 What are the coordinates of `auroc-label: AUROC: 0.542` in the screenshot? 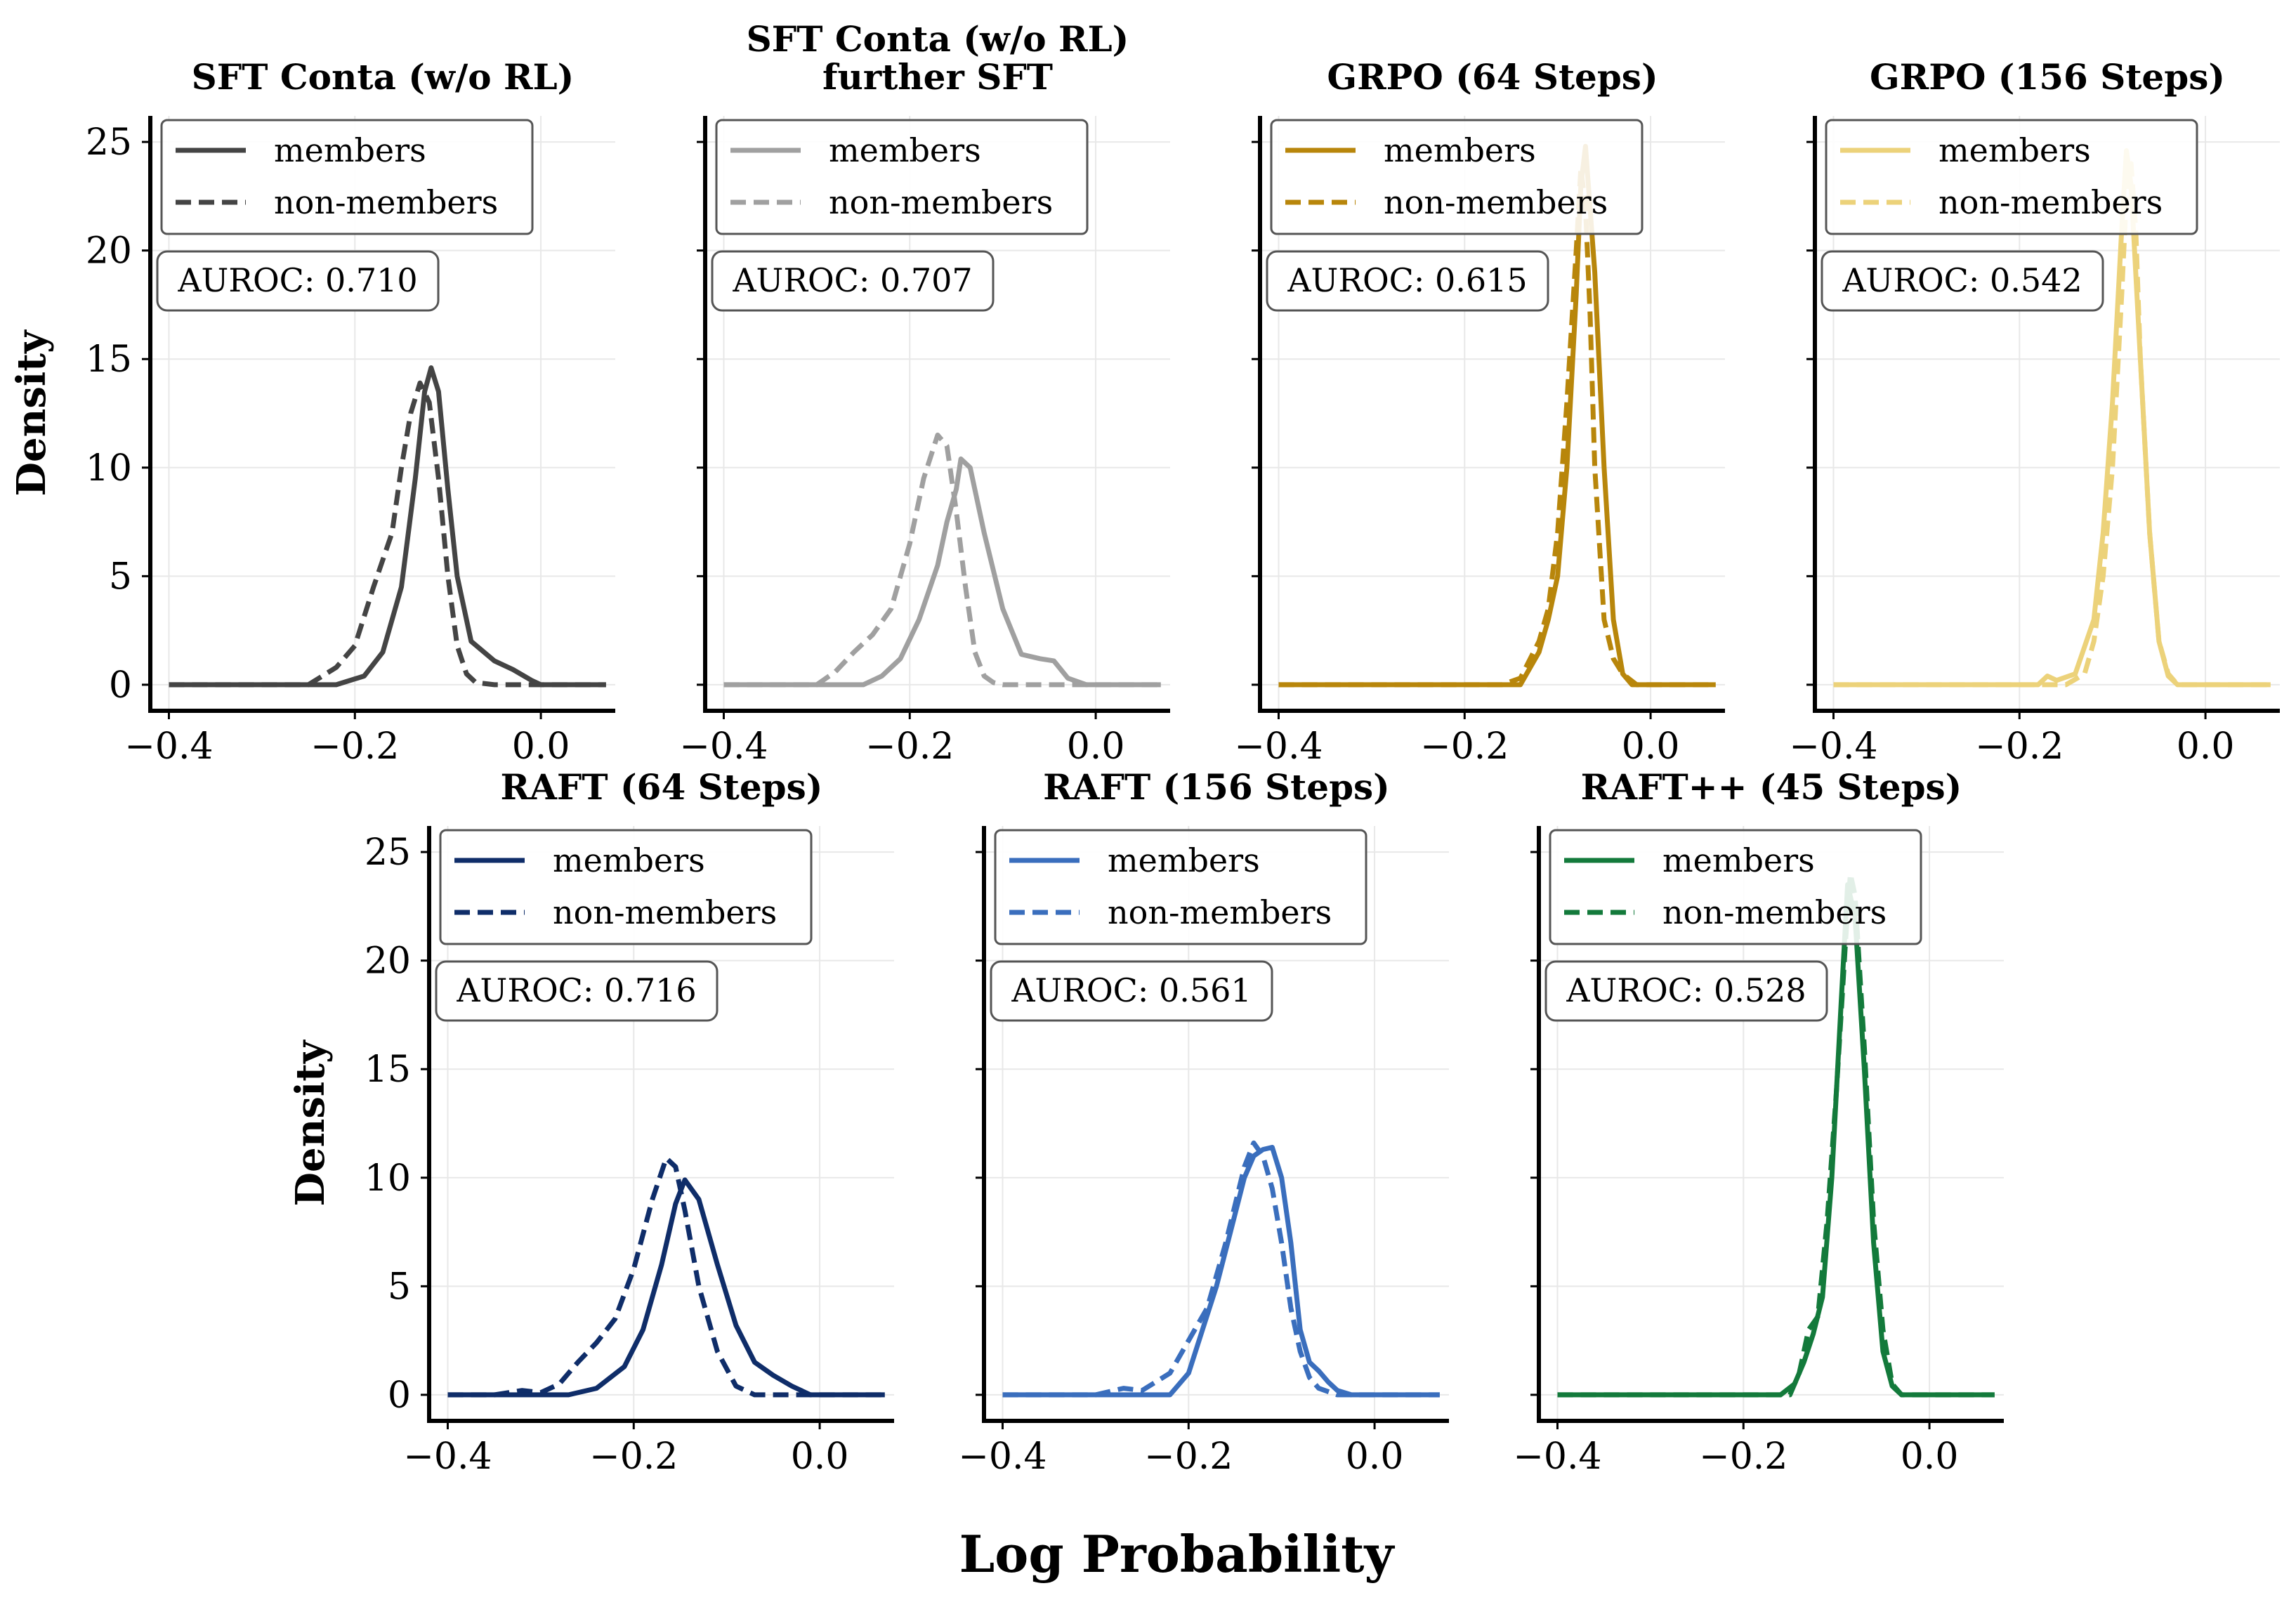 It's located at (1962, 280).